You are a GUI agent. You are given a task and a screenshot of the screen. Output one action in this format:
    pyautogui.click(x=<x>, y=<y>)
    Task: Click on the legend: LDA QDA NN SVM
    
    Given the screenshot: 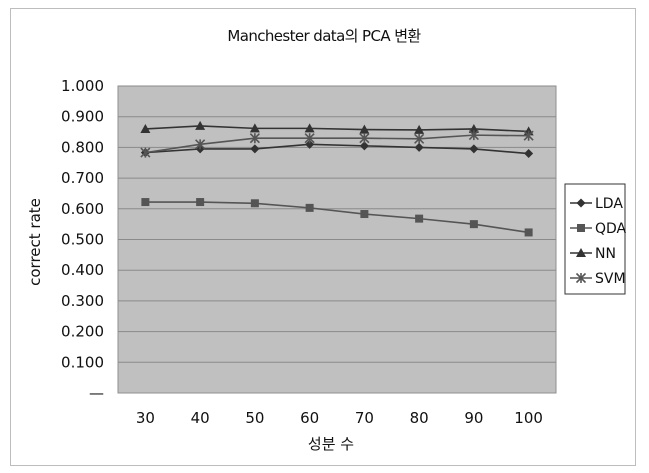 What is the action you would take?
    pyautogui.click(x=595, y=239)
    